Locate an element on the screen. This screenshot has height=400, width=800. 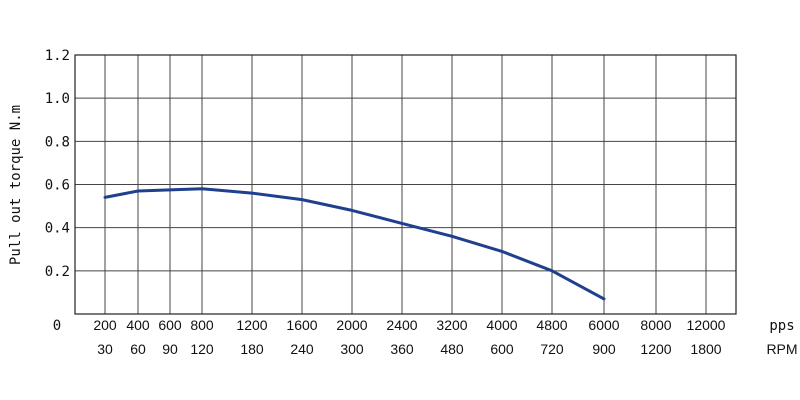
x-tick-label: 12000 is located at coordinates (706, 325).